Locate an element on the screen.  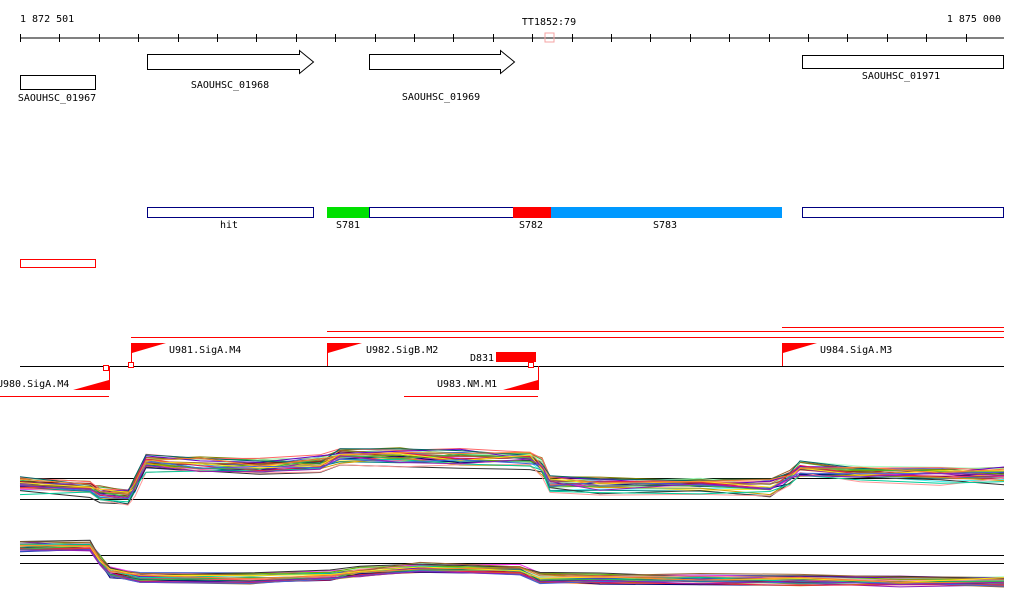
segment-label: S781 is located at coordinates (348, 225).